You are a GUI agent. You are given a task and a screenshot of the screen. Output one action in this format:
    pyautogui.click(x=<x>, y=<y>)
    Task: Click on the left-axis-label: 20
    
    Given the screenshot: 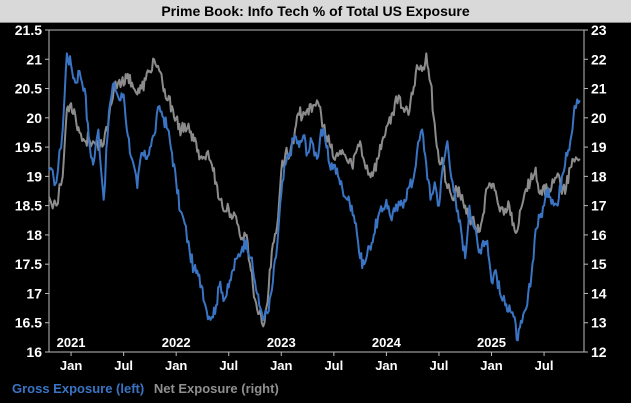 What is the action you would take?
    pyautogui.click(x=34, y=118)
    